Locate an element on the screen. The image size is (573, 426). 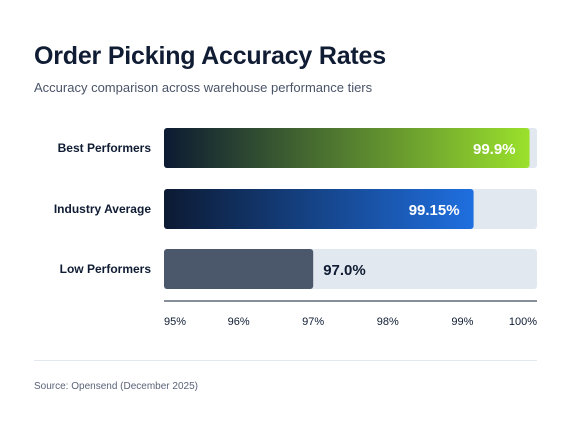
x-tick-label: 96% is located at coordinates (239, 322).